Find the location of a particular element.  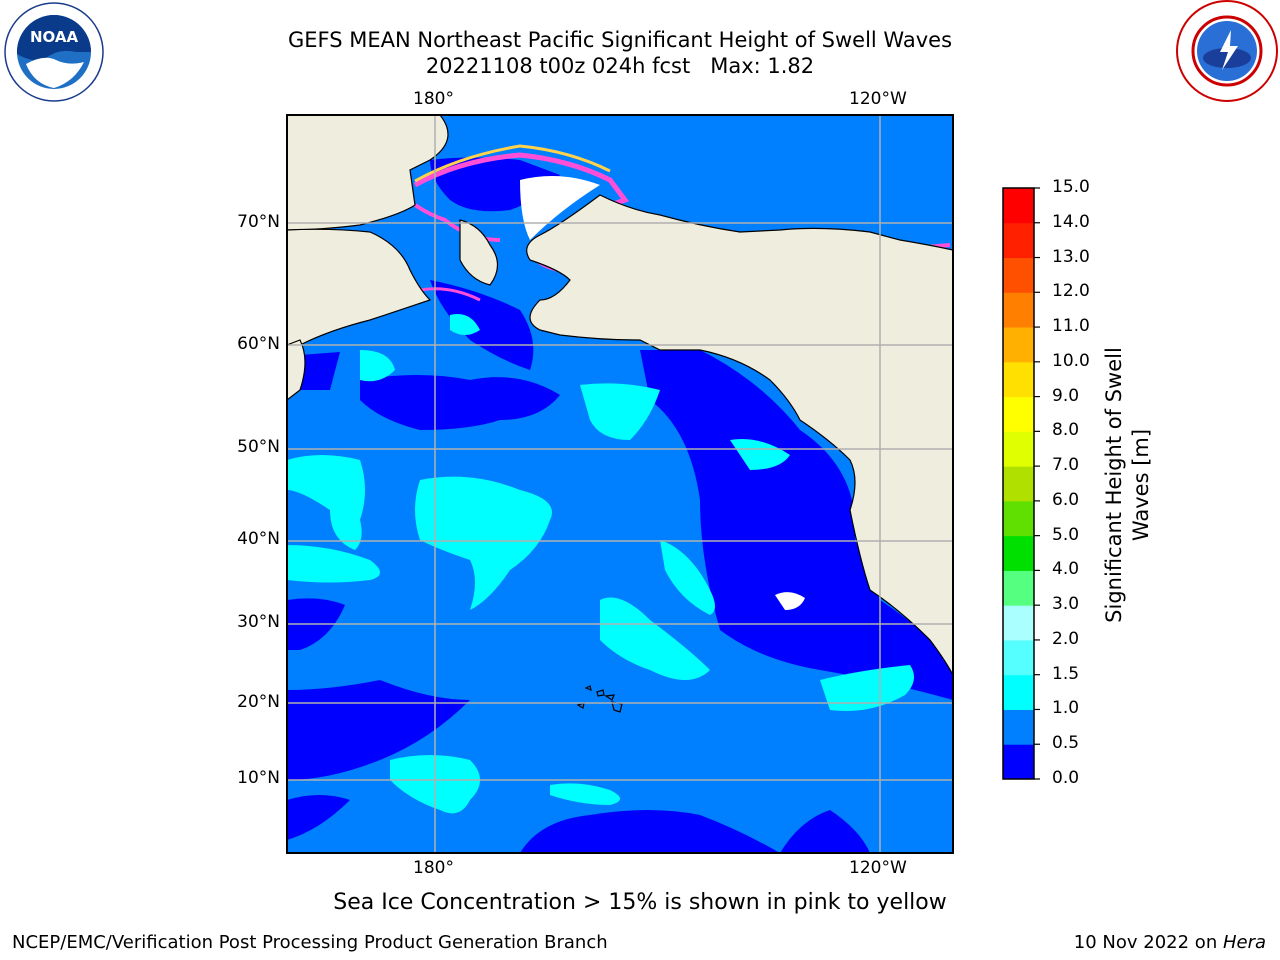

national-weather-service-logo is located at coordinates (1227, 51).